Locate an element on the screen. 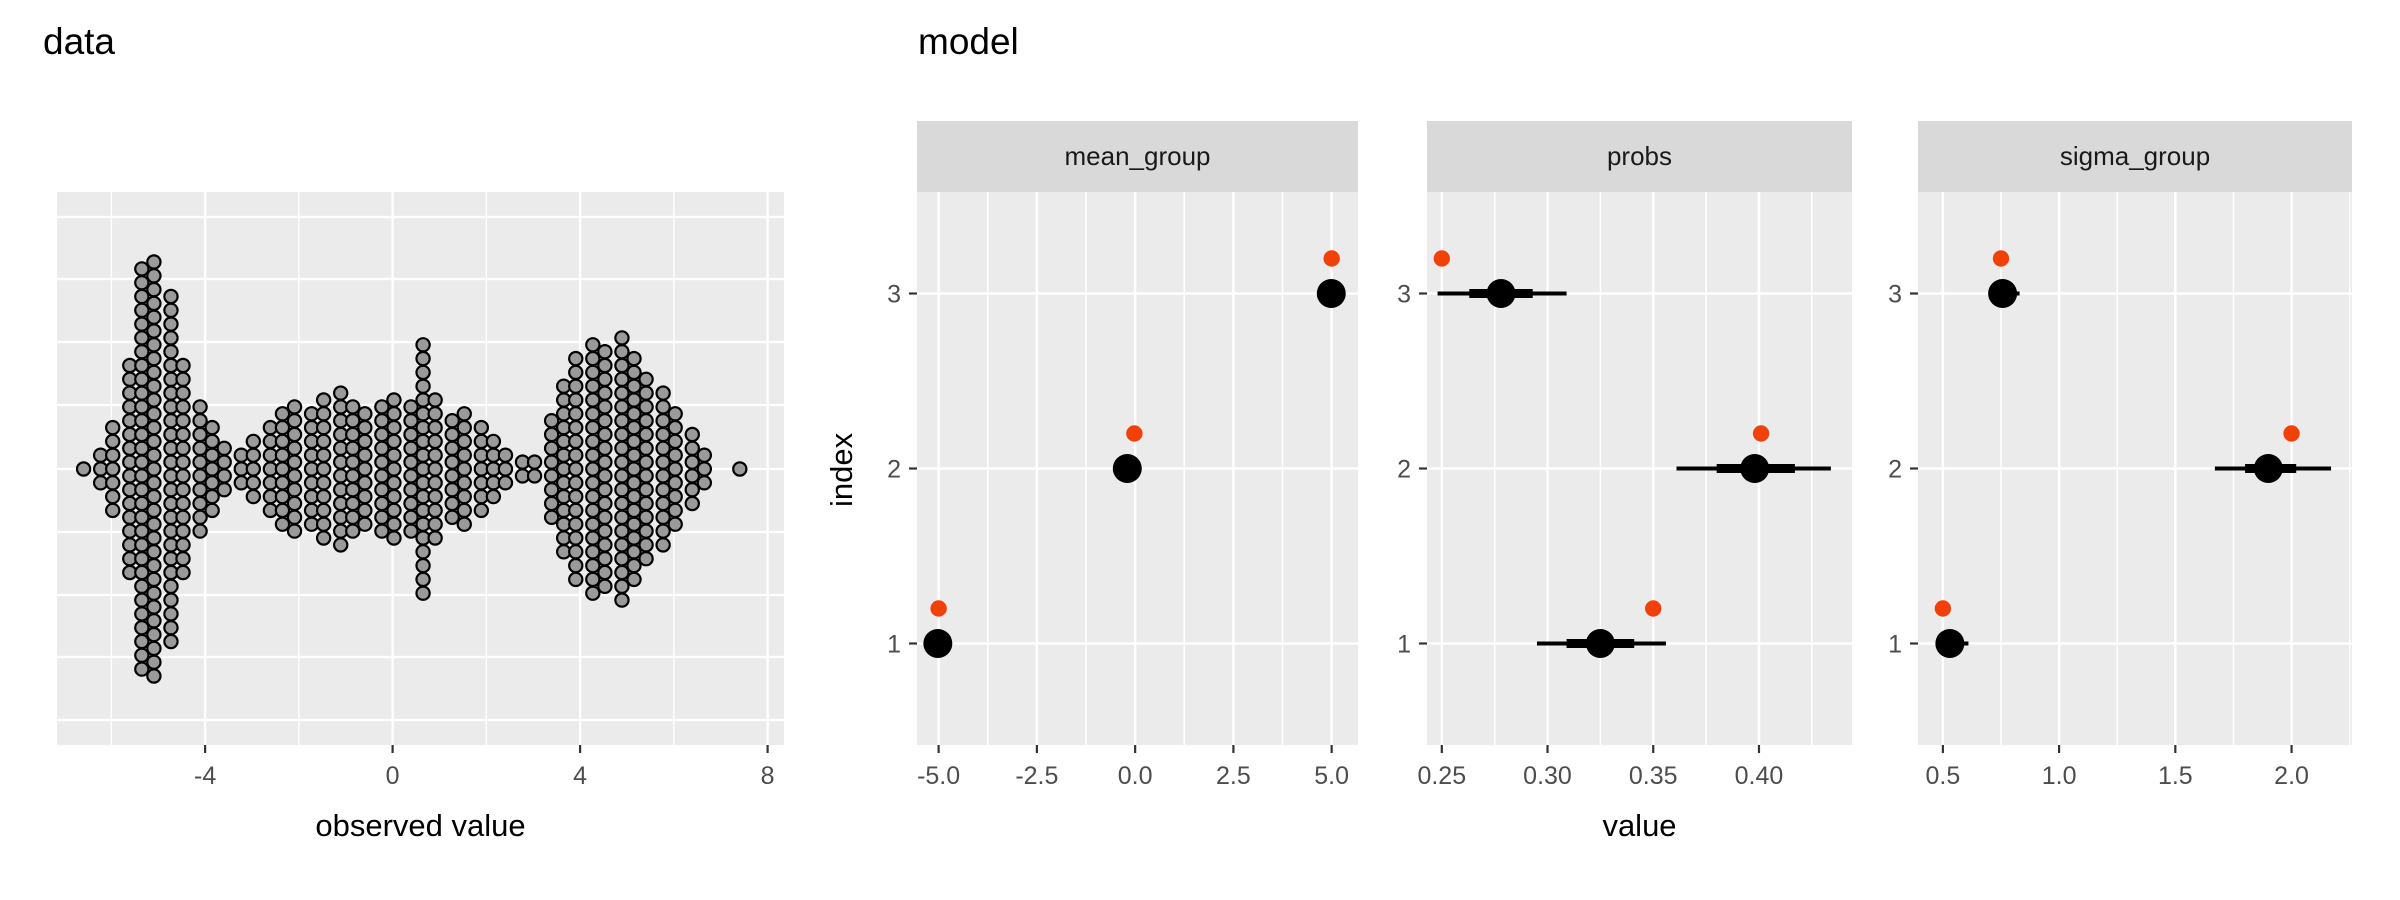 The width and height of the screenshot is (2400, 900). data-plot-title: data is located at coordinates (79, 41).